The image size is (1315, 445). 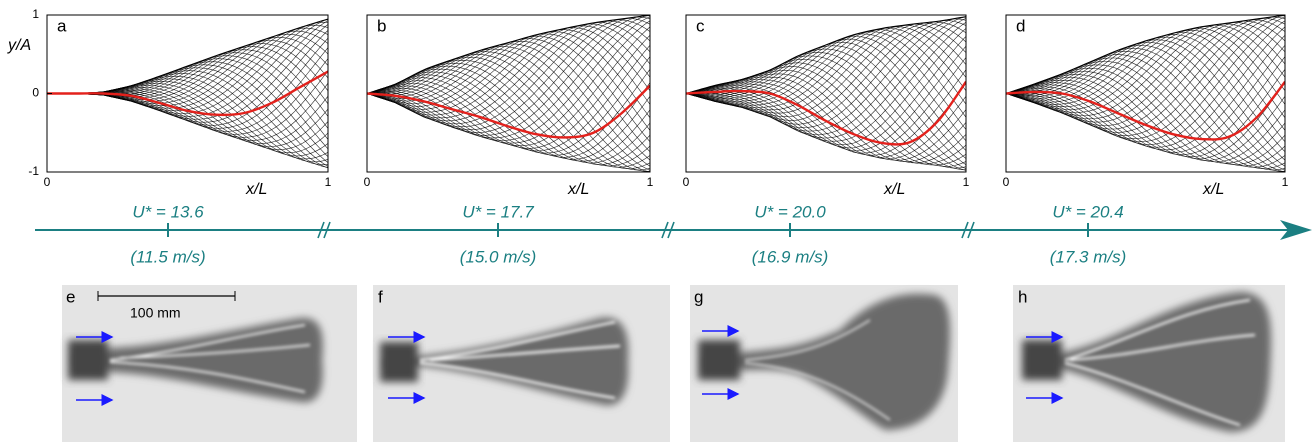 I want to click on panel: b 0 1 x/L, so click(x=509, y=106).